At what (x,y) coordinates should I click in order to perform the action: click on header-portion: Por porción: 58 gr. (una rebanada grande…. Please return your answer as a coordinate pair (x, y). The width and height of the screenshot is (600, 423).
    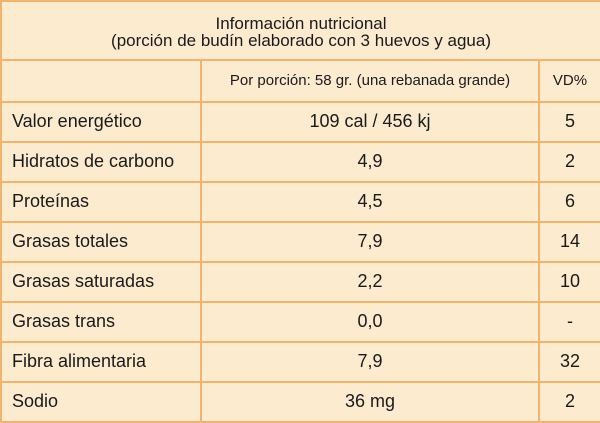
    Looking at the image, I should click on (370, 81).